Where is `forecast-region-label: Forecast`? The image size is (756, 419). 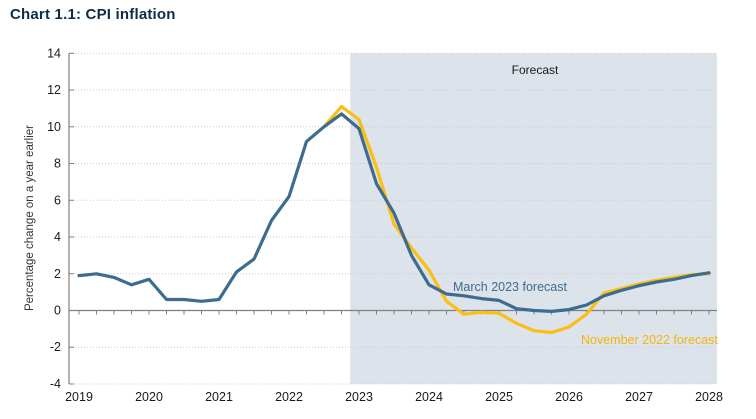 forecast-region-label: Forecast is located at coordinates (535, 70).